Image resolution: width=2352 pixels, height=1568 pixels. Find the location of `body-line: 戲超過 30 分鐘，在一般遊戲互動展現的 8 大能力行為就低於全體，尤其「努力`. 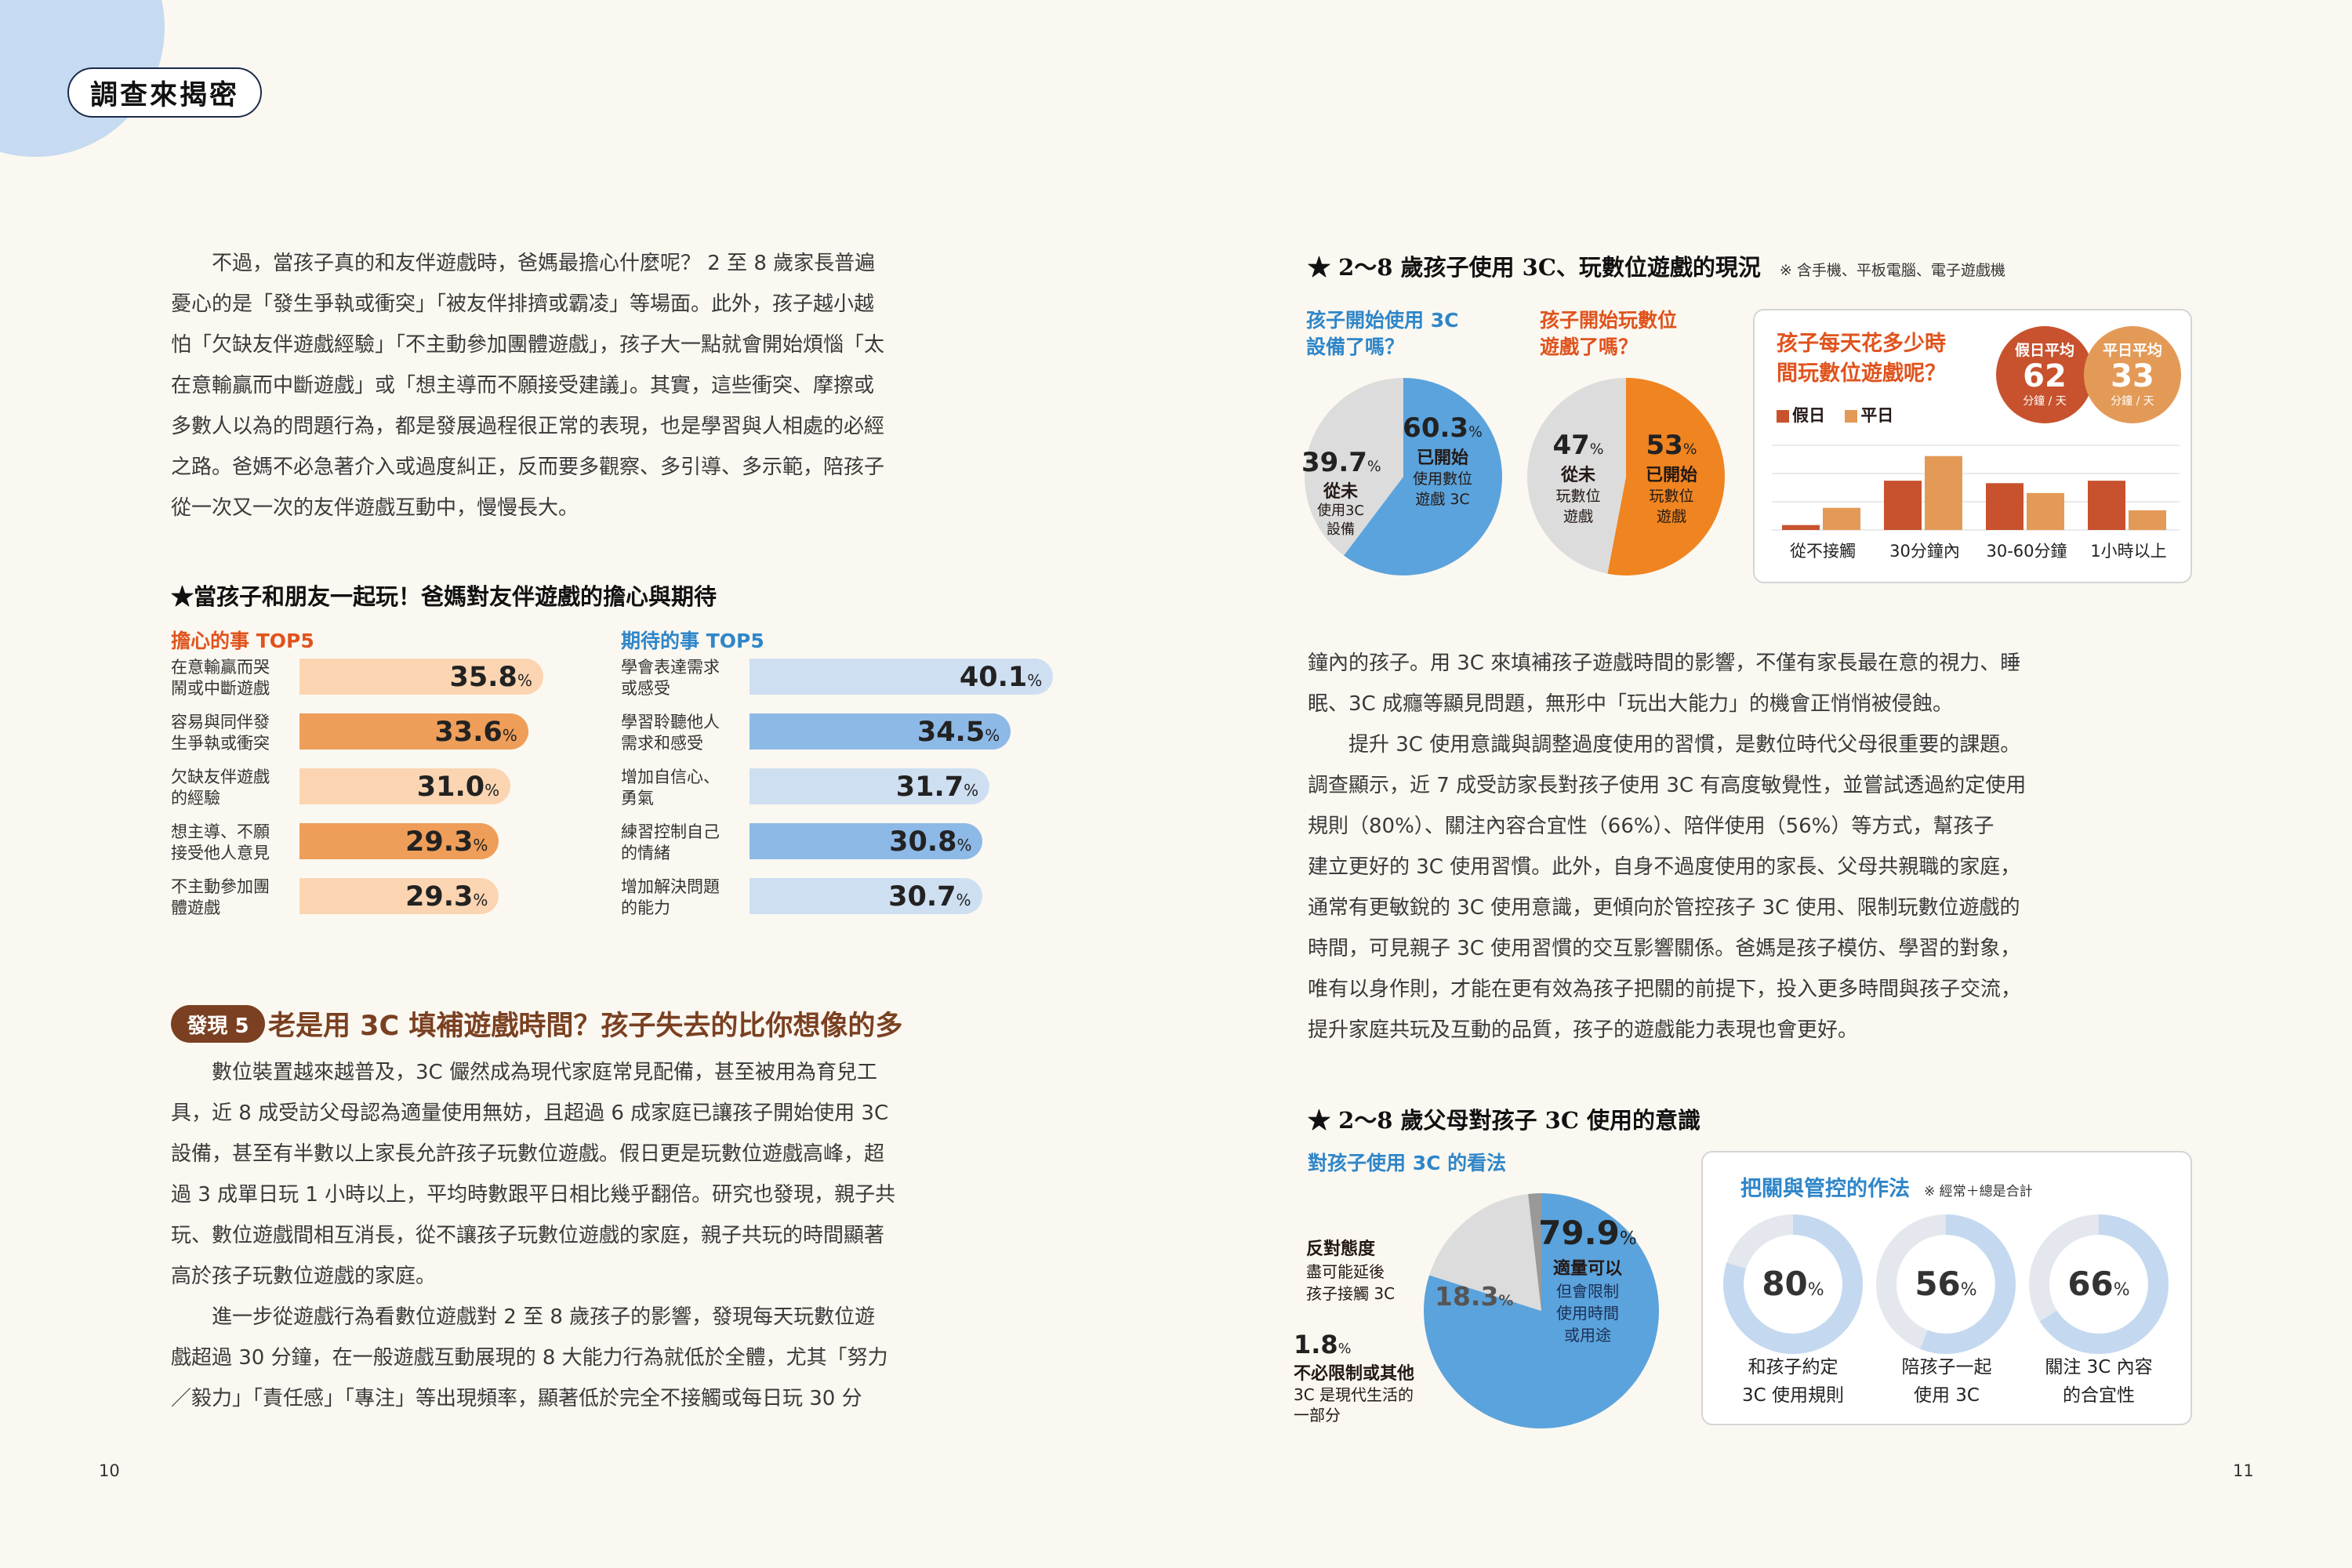

body-line: 戲超過 30 分鐘，在一般遊戲互動展現的 8 大能力行為就低於全體，尤其「努力 is located at coordinates (529, 1358).